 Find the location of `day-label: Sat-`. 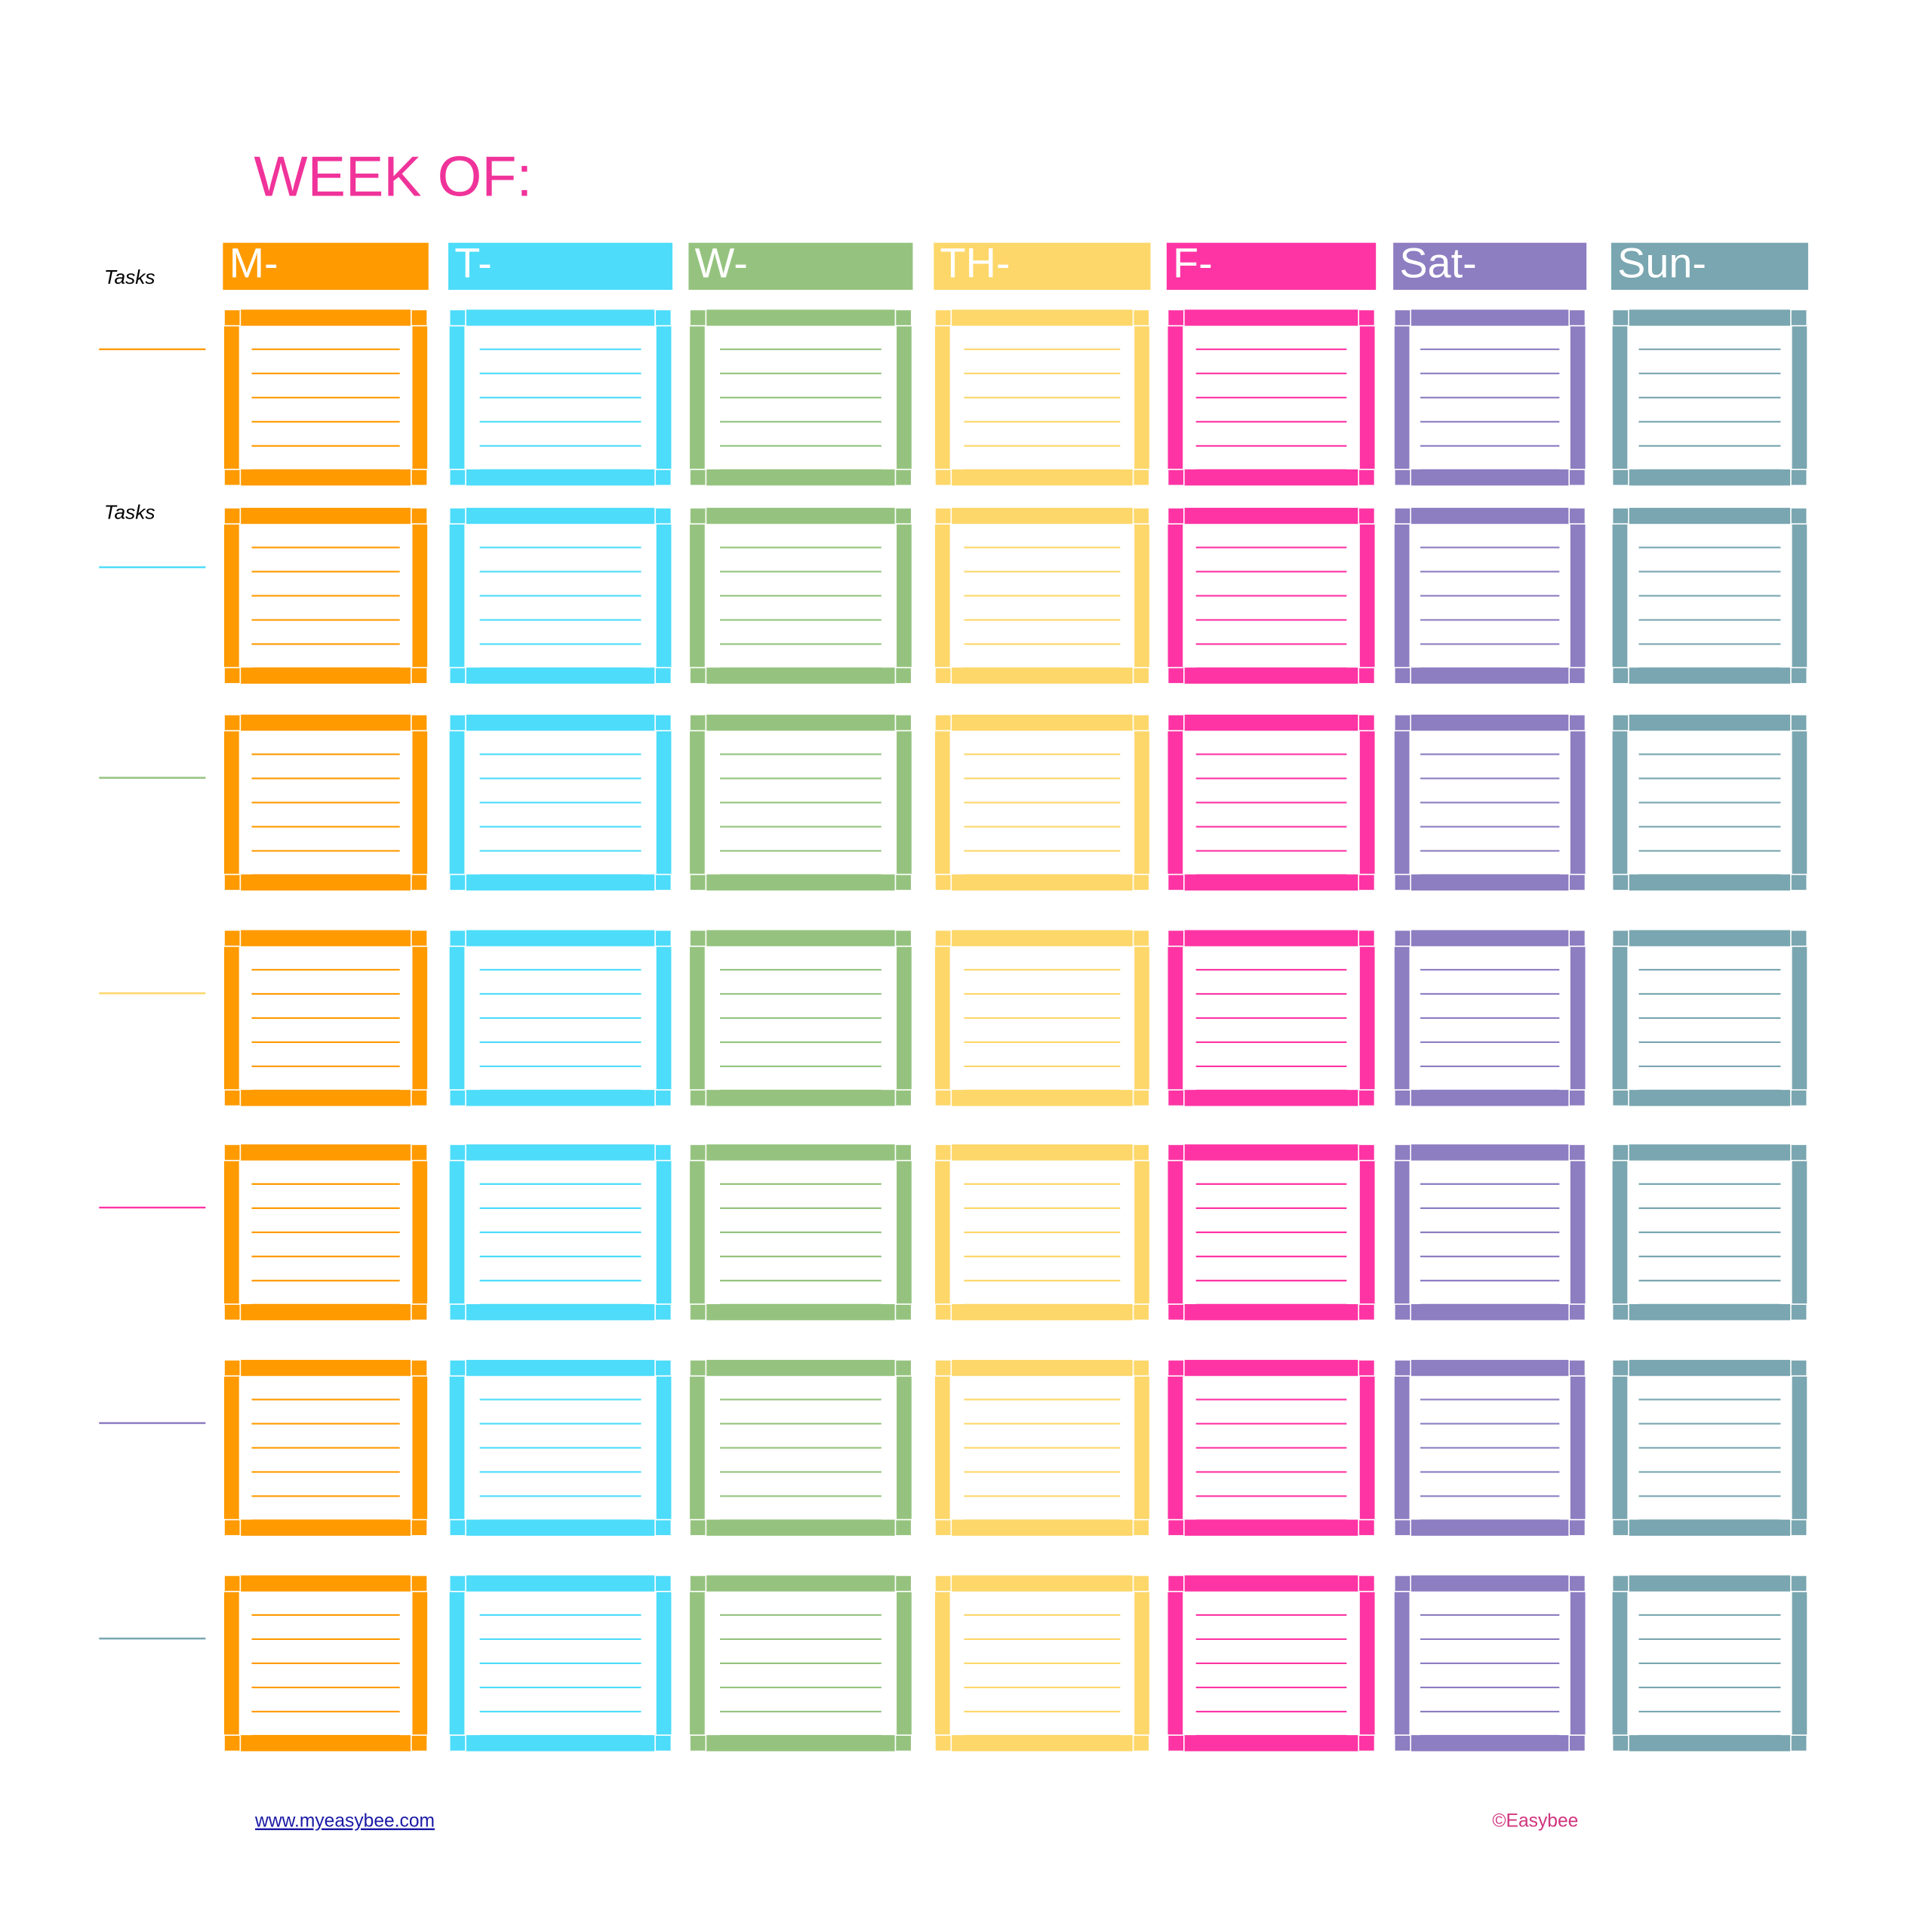

day-label: Sat- is located at coordinates (1437, 263).